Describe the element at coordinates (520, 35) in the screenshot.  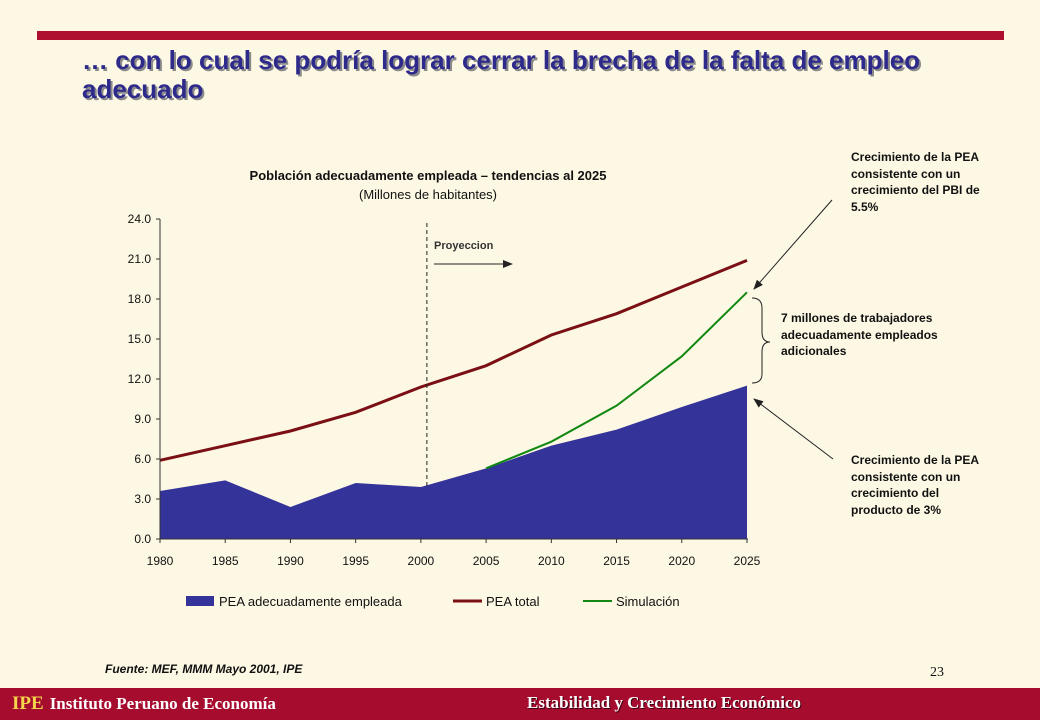
I see `title-rule` at that location.